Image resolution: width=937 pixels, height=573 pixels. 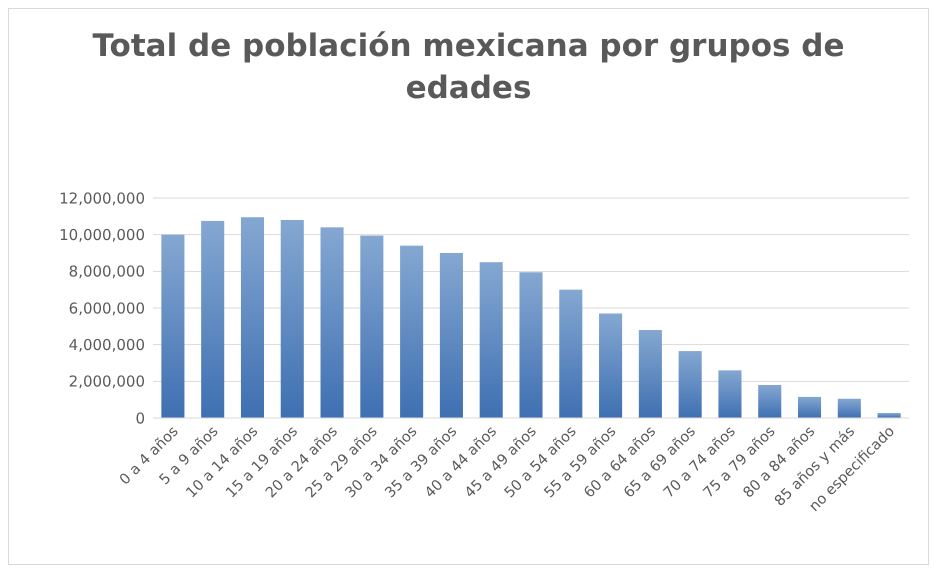 What do you see at coordinates (106, 381) in the screenshot?
I see `y-tick-label: 2,000,000` at bounding box center [106, 381].